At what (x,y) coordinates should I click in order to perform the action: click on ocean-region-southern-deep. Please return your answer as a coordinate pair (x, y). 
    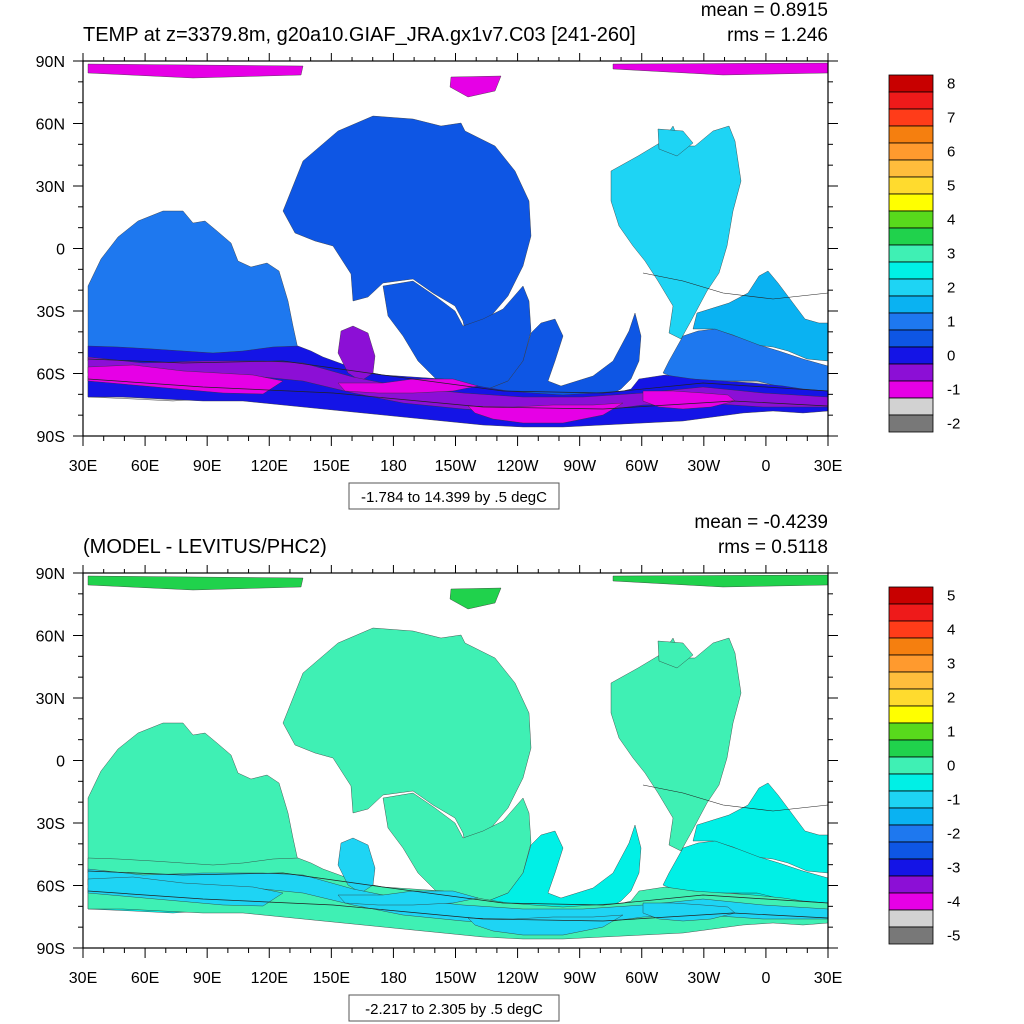
    Looking at the image, I should click on (356, 353).